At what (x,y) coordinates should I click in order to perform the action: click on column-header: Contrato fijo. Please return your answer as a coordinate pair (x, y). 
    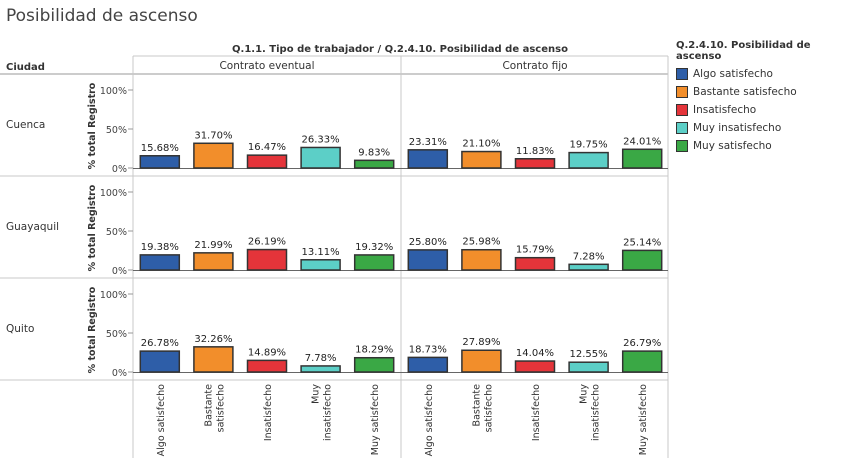
    Looking at the image, I should click on (534, 66).